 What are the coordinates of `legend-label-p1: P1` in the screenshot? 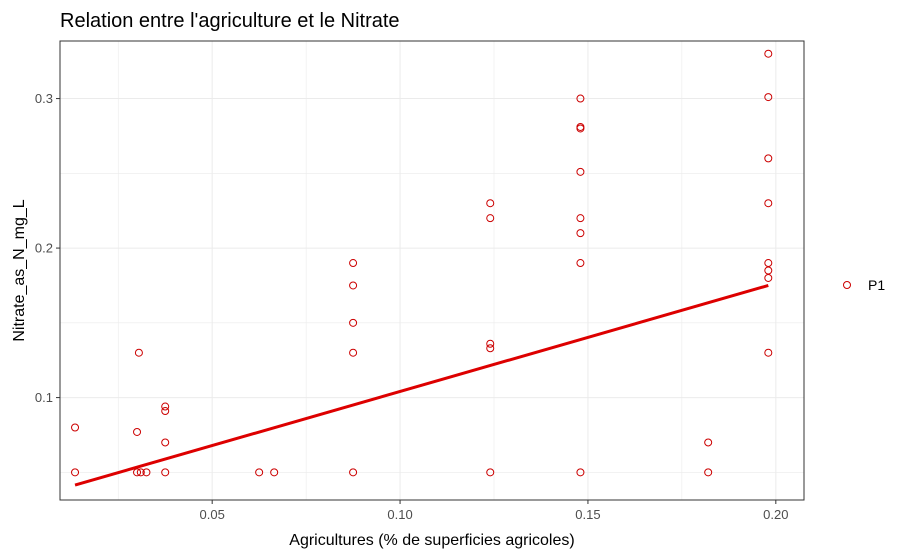 It's located at (876, 285).